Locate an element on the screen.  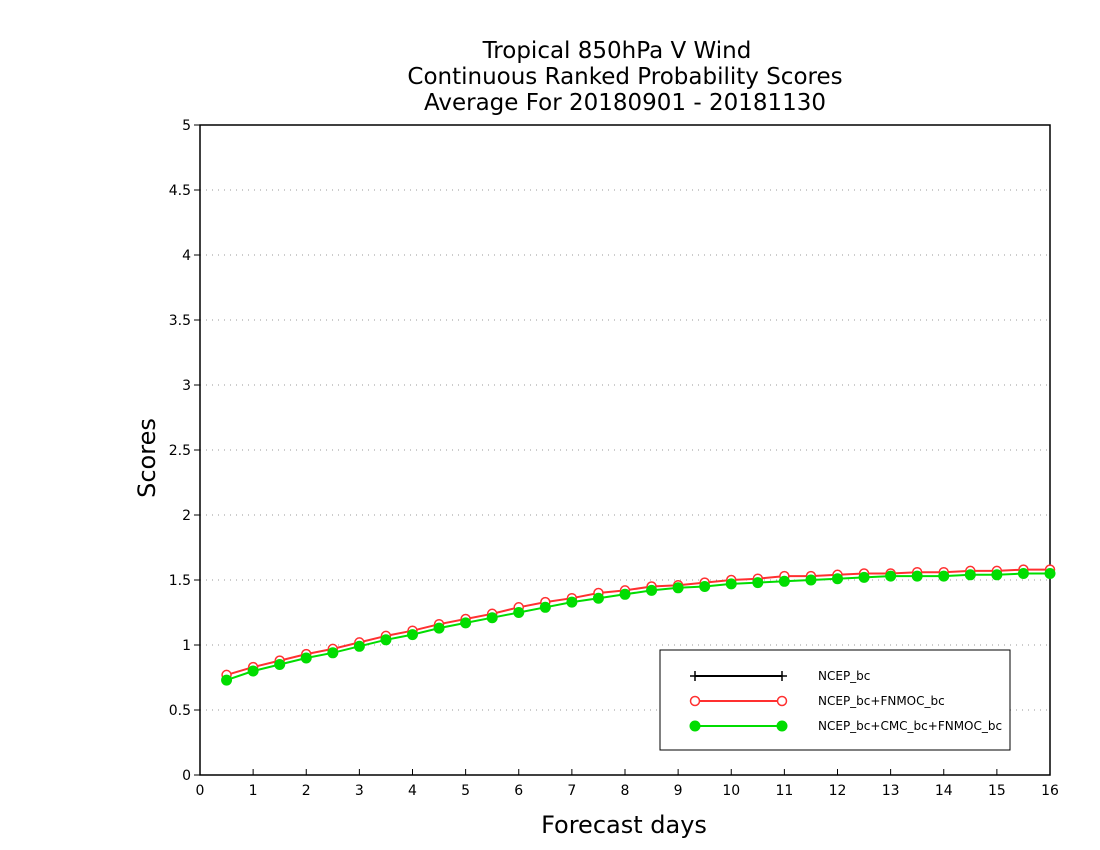
x-tick-label: 3 is located at coordinates (359, 791).